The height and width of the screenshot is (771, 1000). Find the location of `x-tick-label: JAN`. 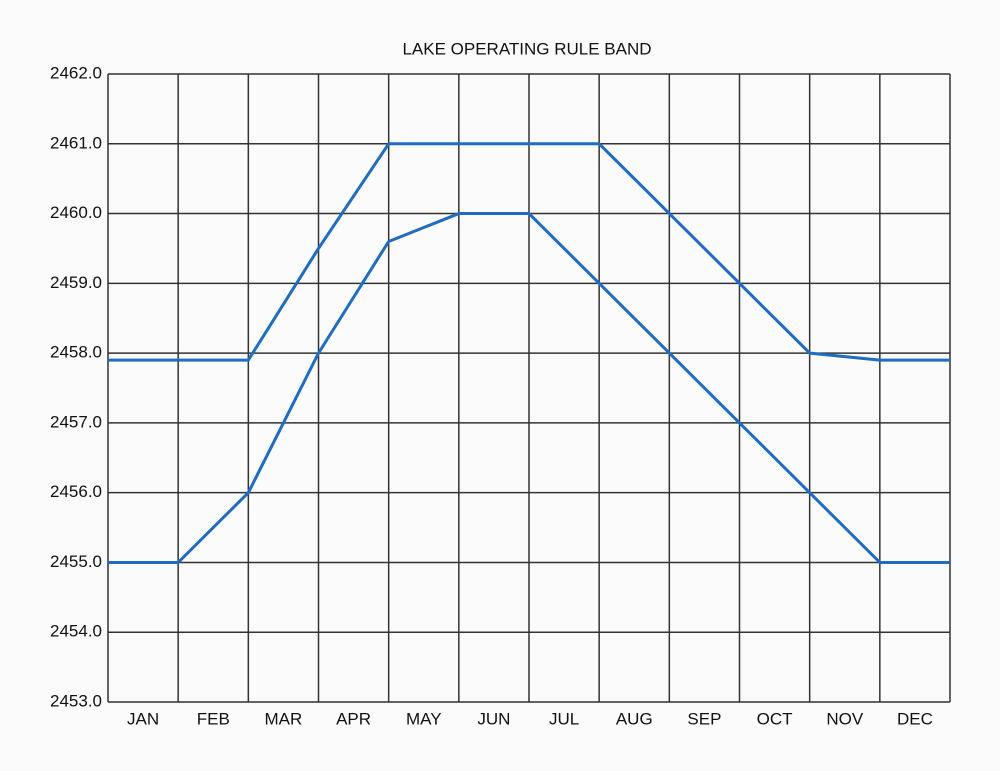

x-tick-label: JAN is located at coordinates (143, 718).